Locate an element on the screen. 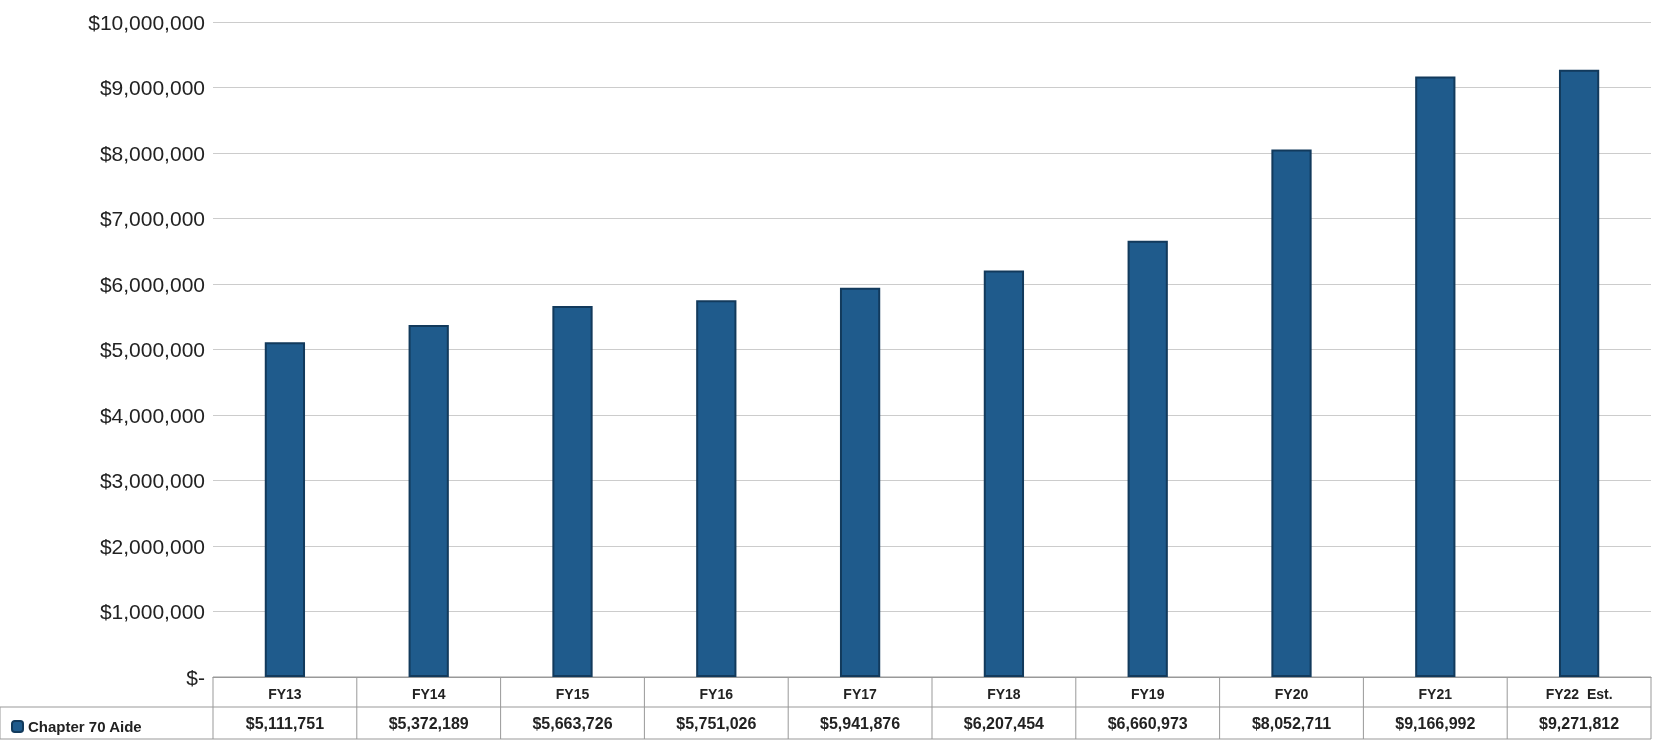 This screenshot has height=754, width=1667. x-tick-label: FY13 is located at coordinates (285, 694).